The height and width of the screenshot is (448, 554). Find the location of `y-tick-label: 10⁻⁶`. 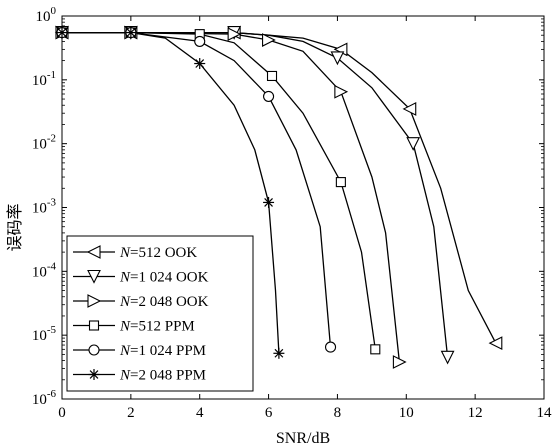

y-tick-label: 10⁻⁶ is located at coordinates (44, 398).